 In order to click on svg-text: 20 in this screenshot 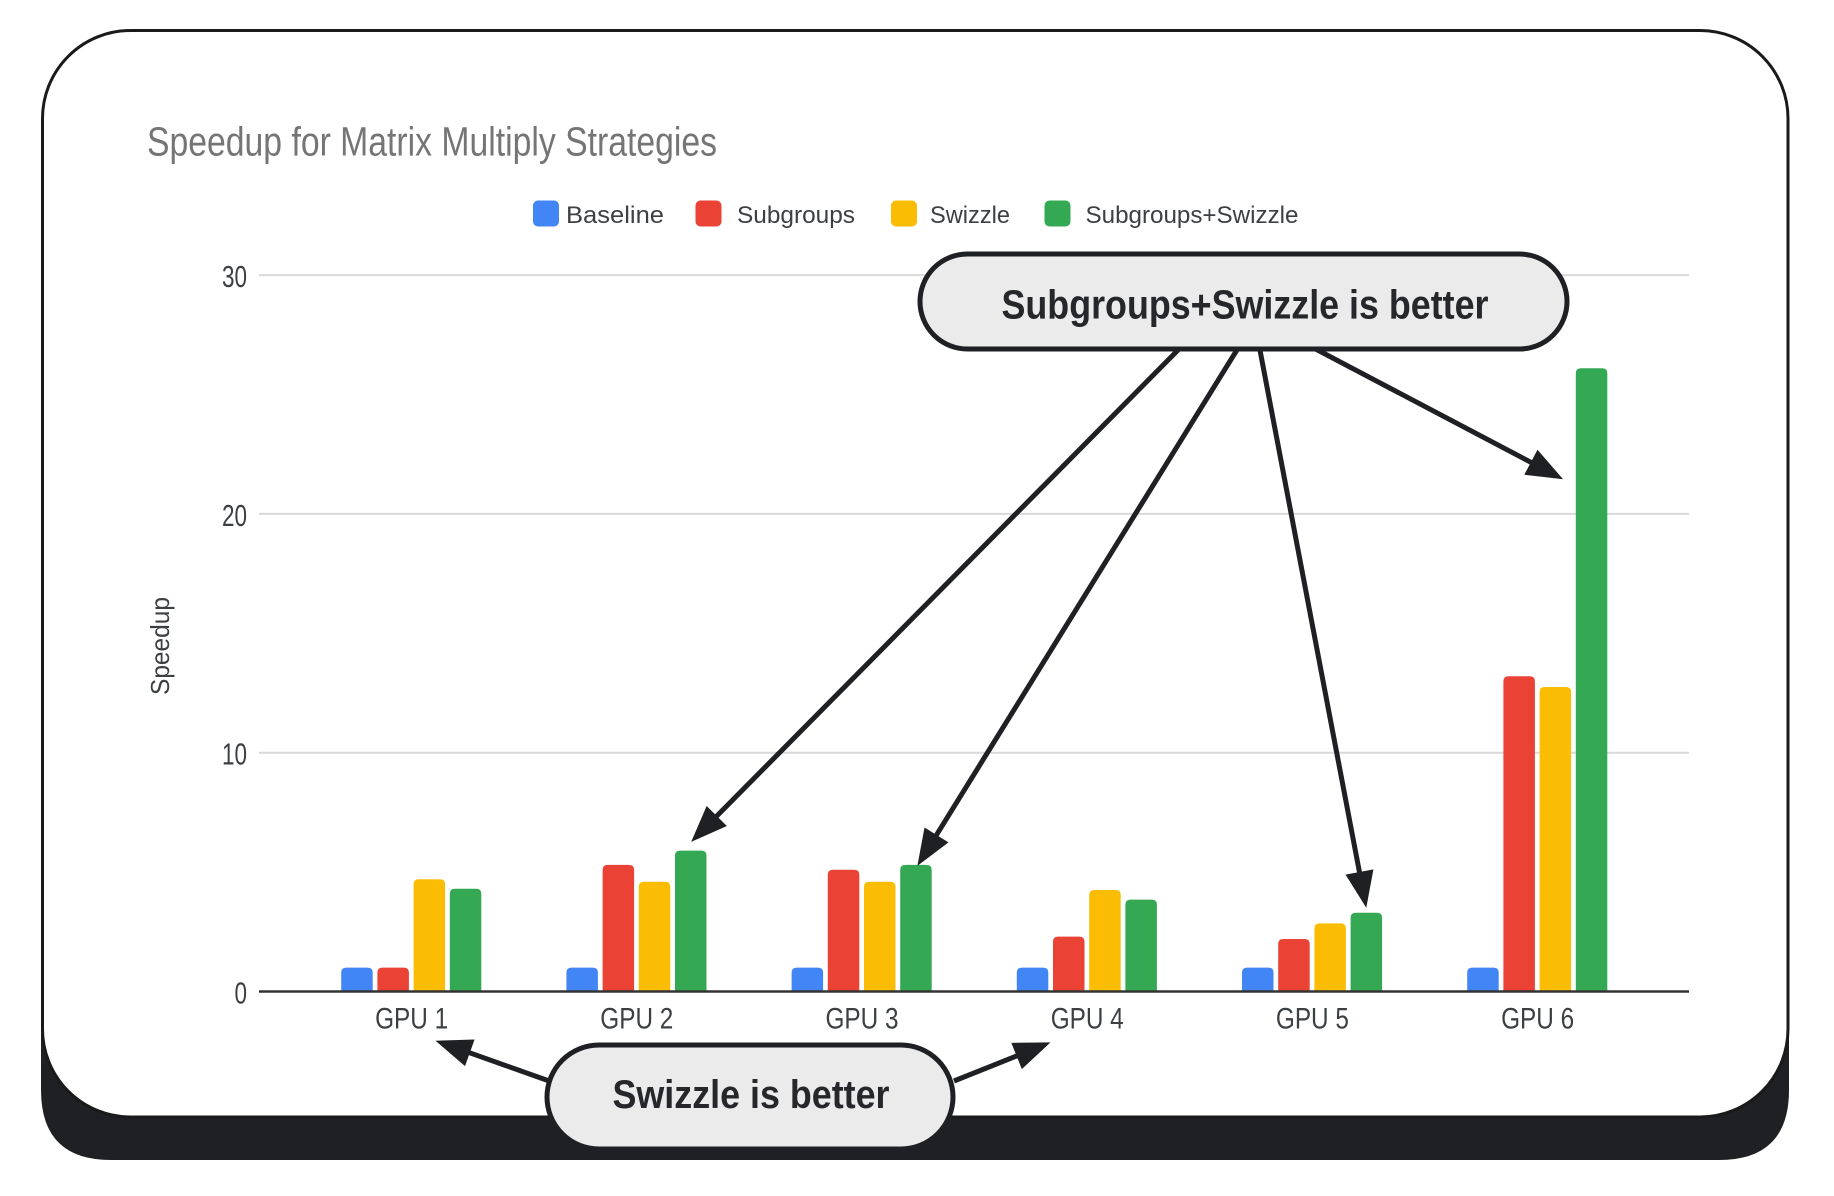, I will do `click(234, 515)`.